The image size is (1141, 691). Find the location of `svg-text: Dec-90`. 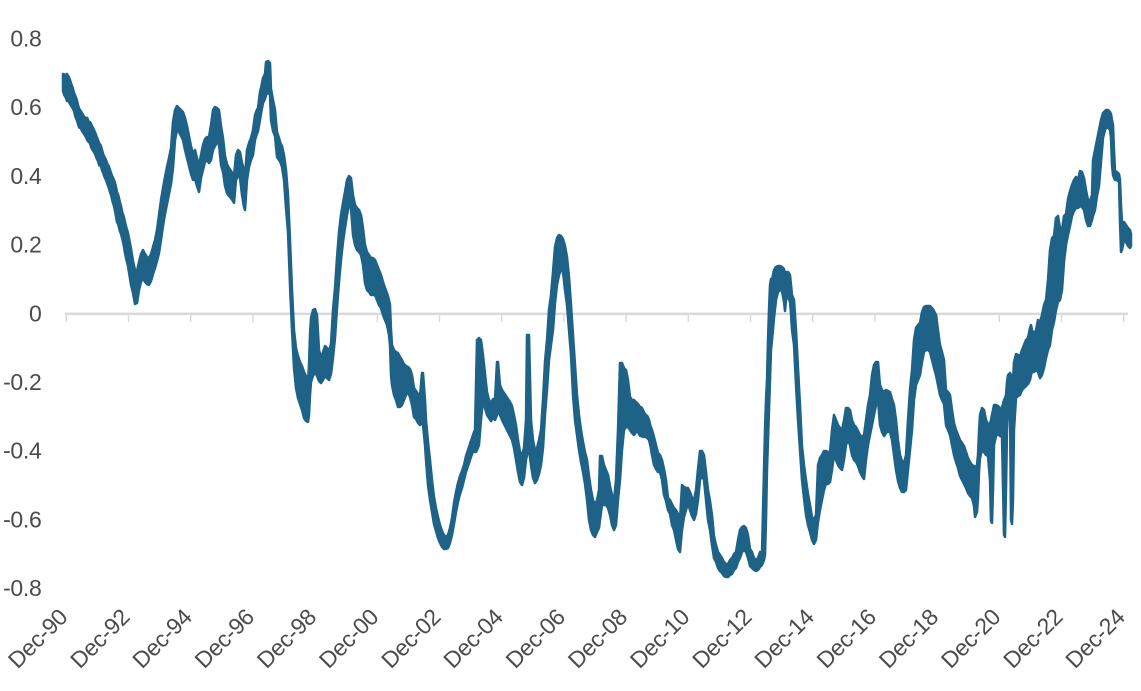

svg-text: Dec-90 is located at coordinates (38, 639).